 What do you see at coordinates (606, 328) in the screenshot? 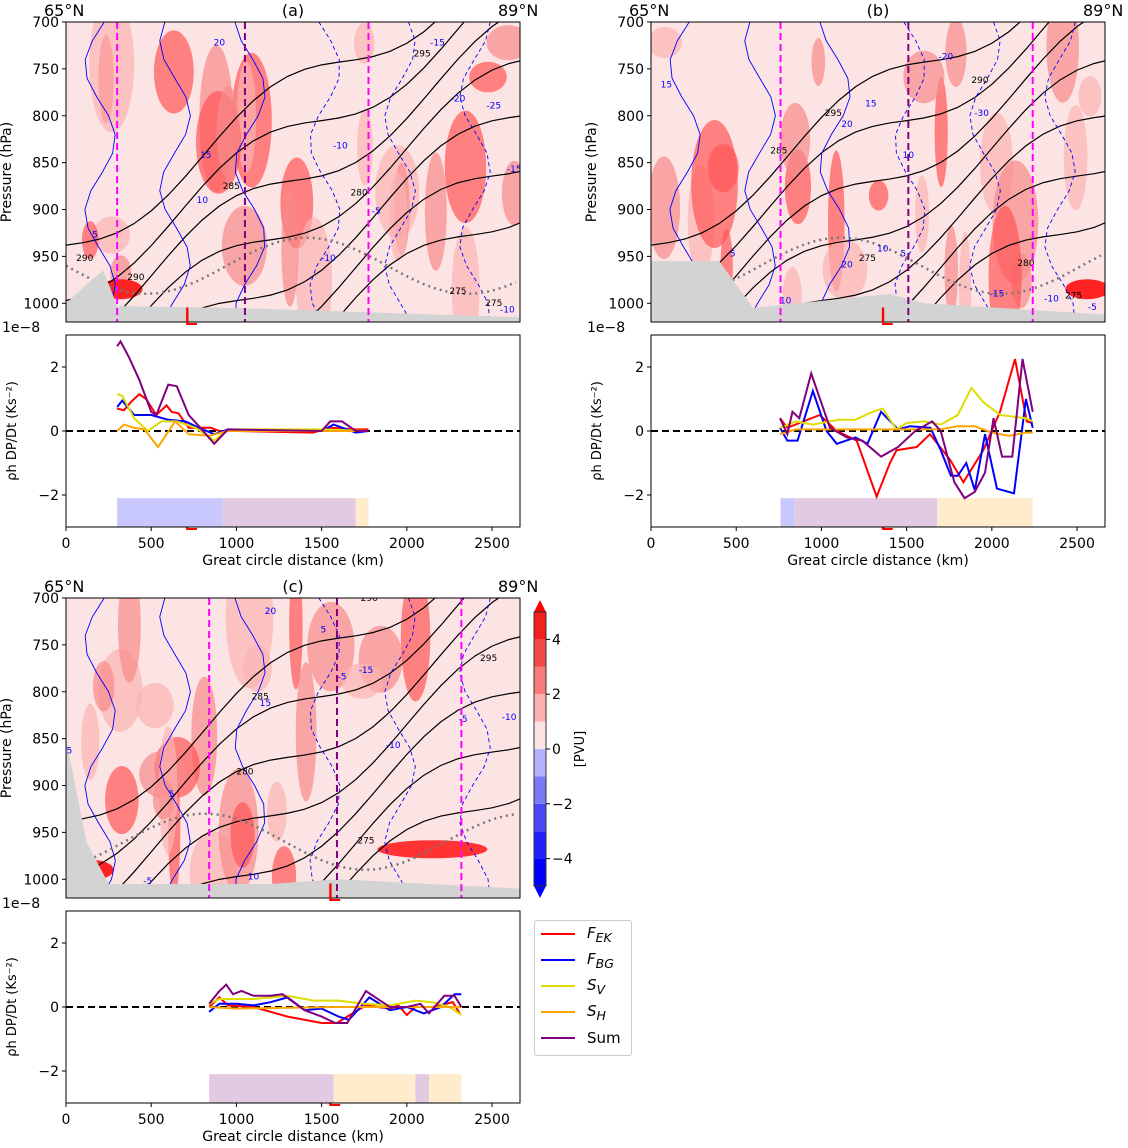
I see `scale-label: 1e−8` at bounding box center [606, 328].